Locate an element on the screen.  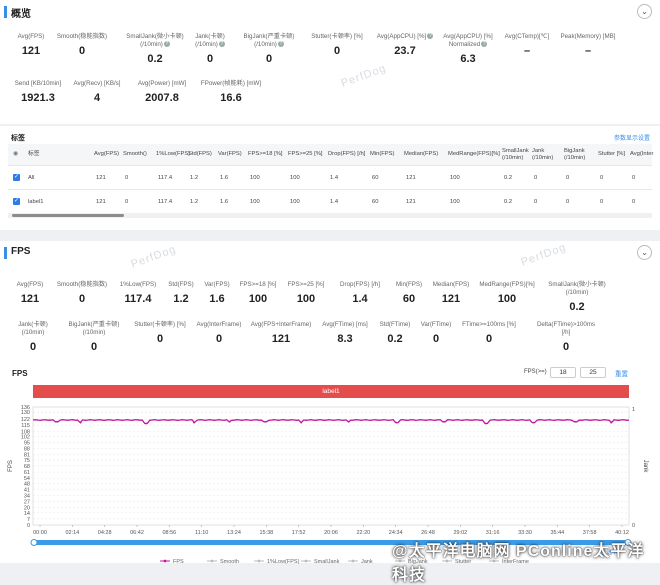
column-header: MedRange(FPS)[%] is located at coordinates (474, 154).